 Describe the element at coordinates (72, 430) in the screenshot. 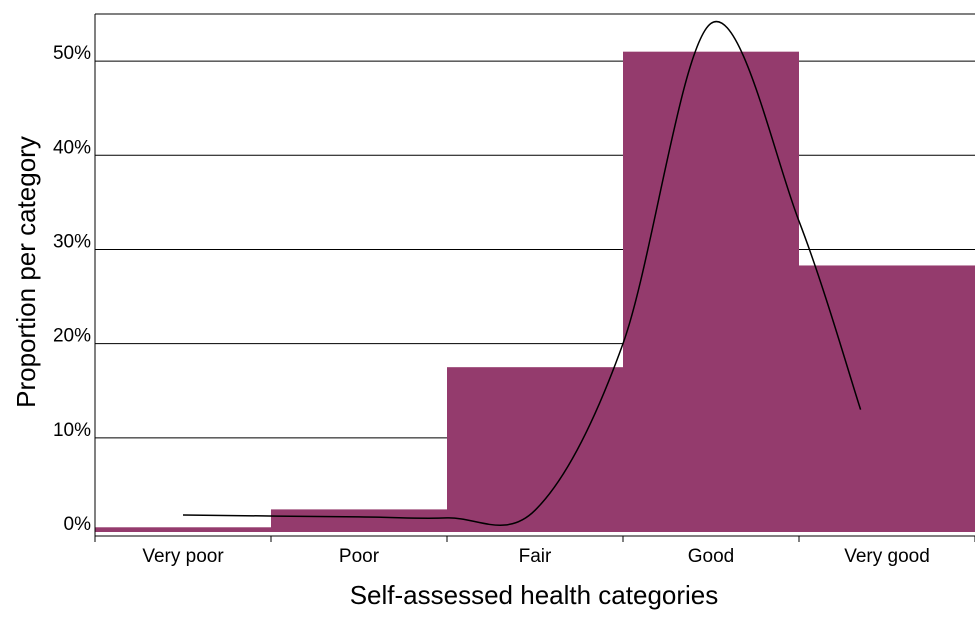

I see `y-tick-label: 10%` at that location.